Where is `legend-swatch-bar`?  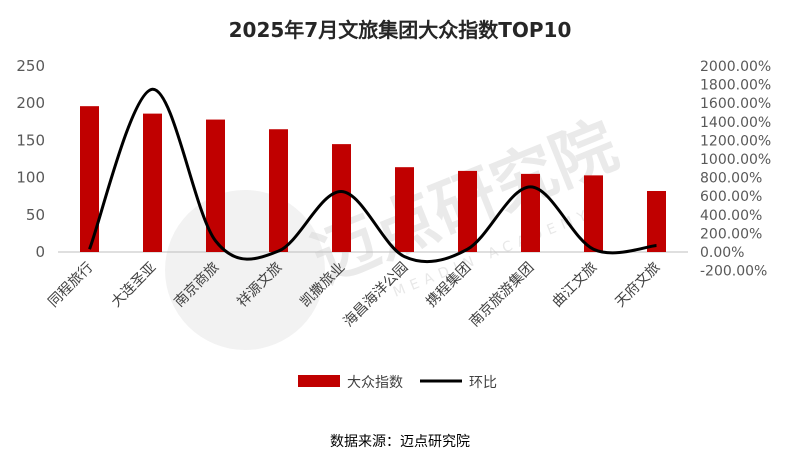 legend-swatch-bar is located at coordinates (319, 381).